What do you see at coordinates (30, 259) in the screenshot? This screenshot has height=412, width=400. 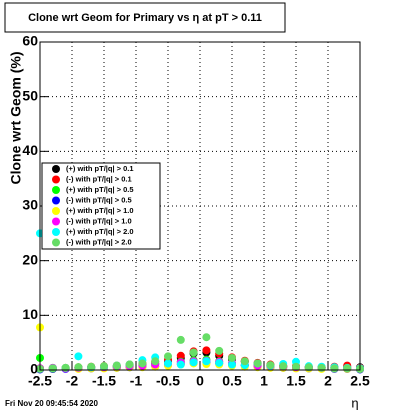 I see `y-tick-label: 20` at bounding box center [30, 259].